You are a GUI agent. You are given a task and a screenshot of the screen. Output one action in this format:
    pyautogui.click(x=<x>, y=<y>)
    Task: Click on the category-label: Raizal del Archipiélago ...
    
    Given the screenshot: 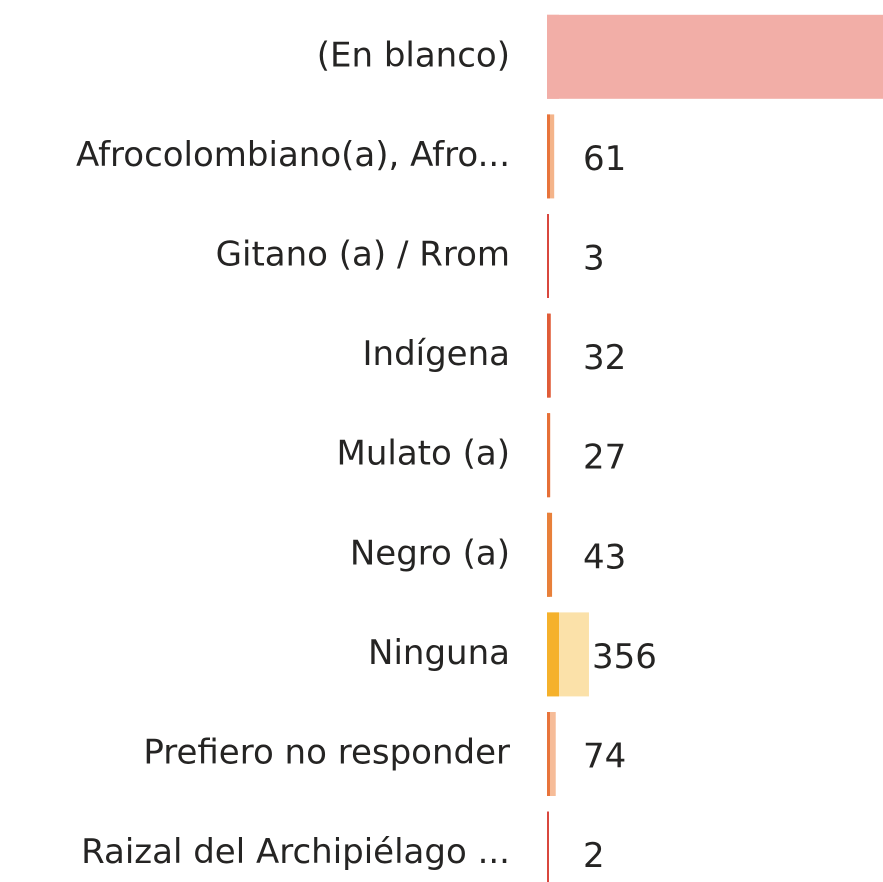 What is the action you would take?
    pyautogui.click(x=295, y=852)
    